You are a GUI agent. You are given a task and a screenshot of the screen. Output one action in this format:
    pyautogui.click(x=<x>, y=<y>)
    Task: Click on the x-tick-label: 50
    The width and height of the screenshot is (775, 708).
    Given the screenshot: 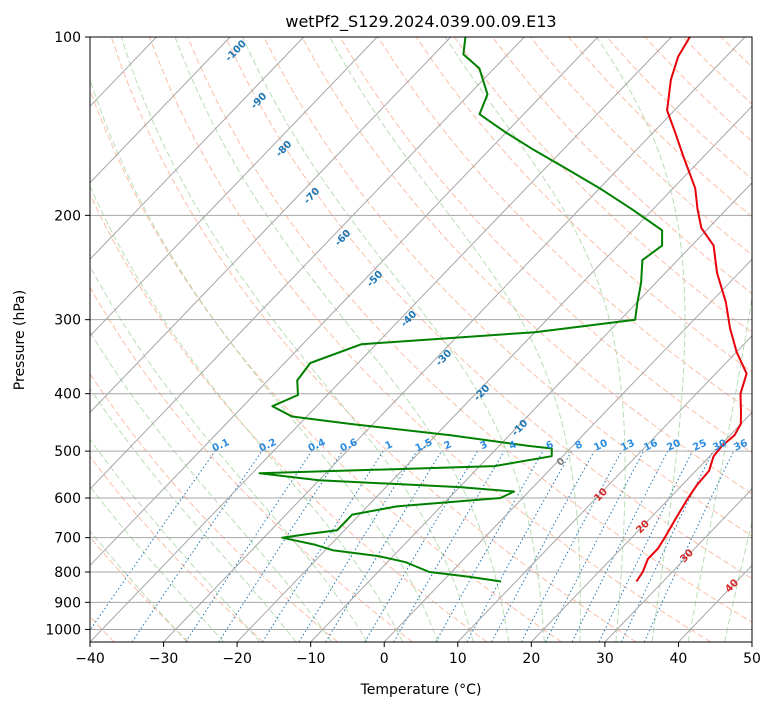 What is the action you would take?
    pyautogui.click(x=752, y=659)
    